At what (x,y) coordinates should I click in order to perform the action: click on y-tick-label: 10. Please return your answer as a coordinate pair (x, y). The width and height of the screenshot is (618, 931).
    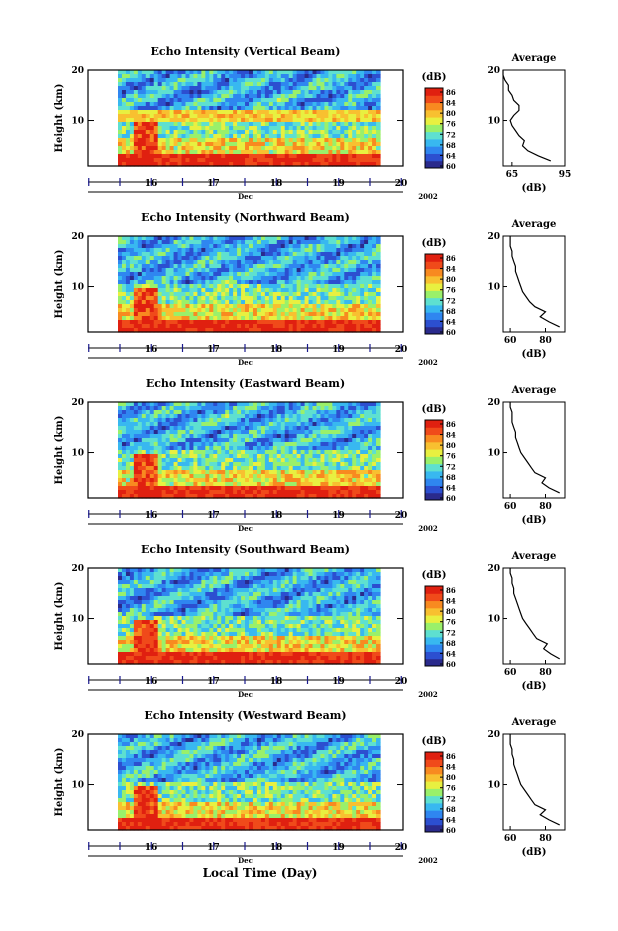
    Looking at the image, I should click on (77, 786).